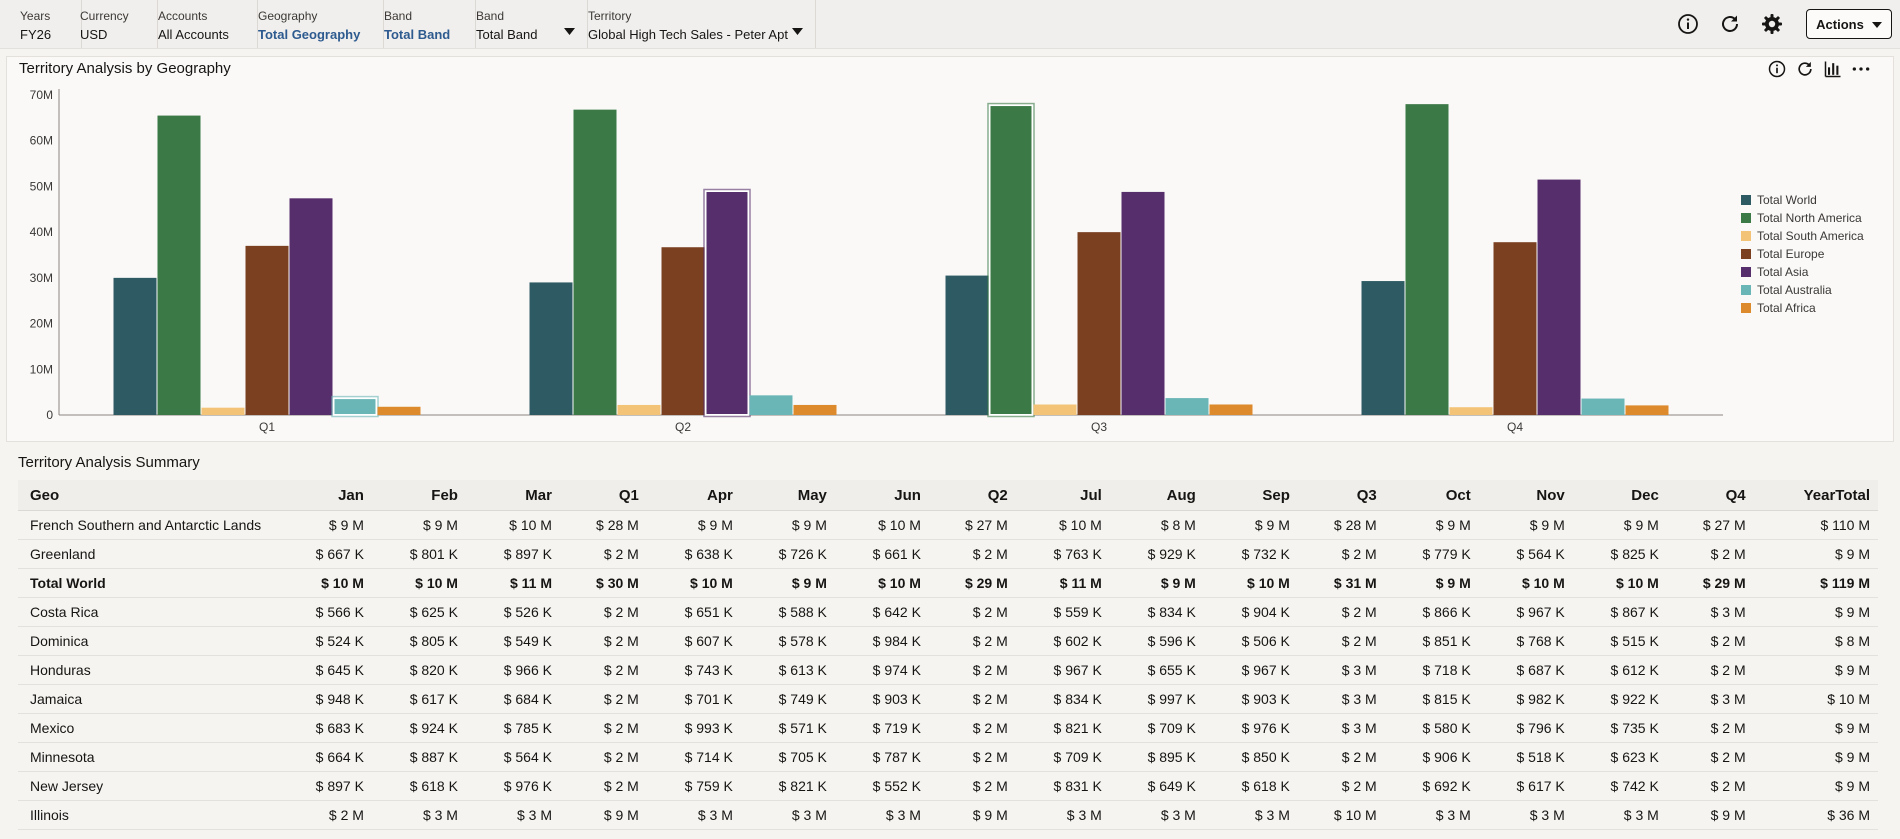 The width and height of the screenshot is (1900, 839). What do you see at coordinates (787, 641) in the screenshot?
I see `value-cell: $ 578 K` at bounding box center [787, 641].